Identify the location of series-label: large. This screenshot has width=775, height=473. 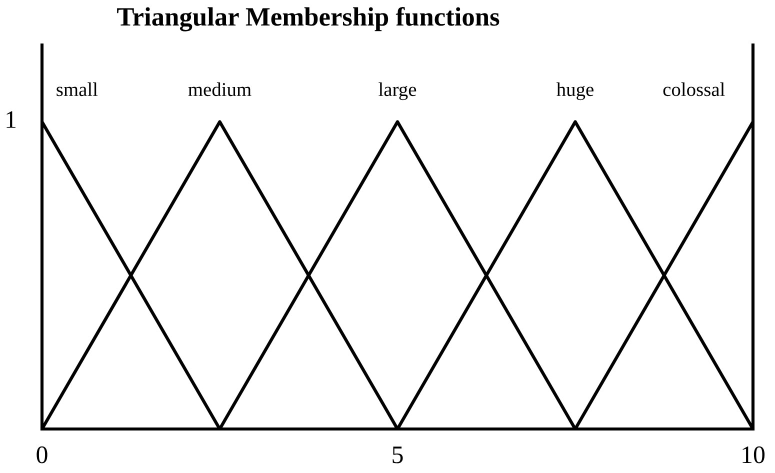
(397, 91).